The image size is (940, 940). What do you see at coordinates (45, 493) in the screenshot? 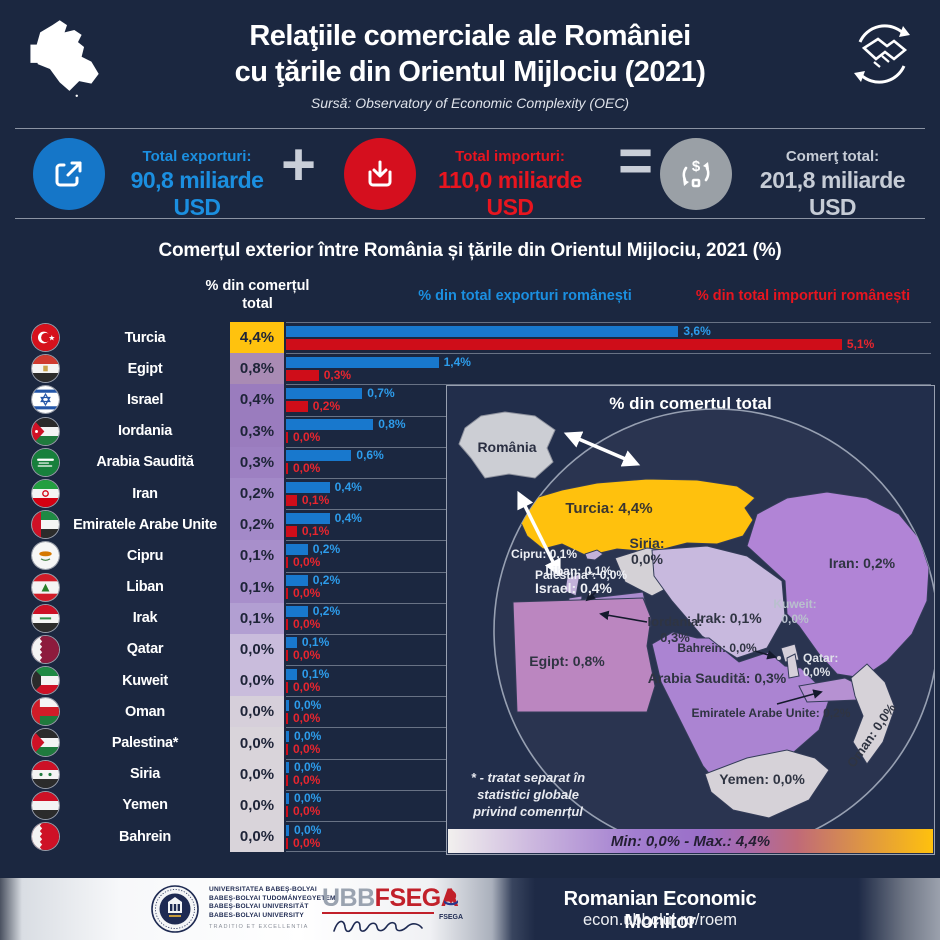
I see `flag-iran-icon` at bounding box center [45, 493].